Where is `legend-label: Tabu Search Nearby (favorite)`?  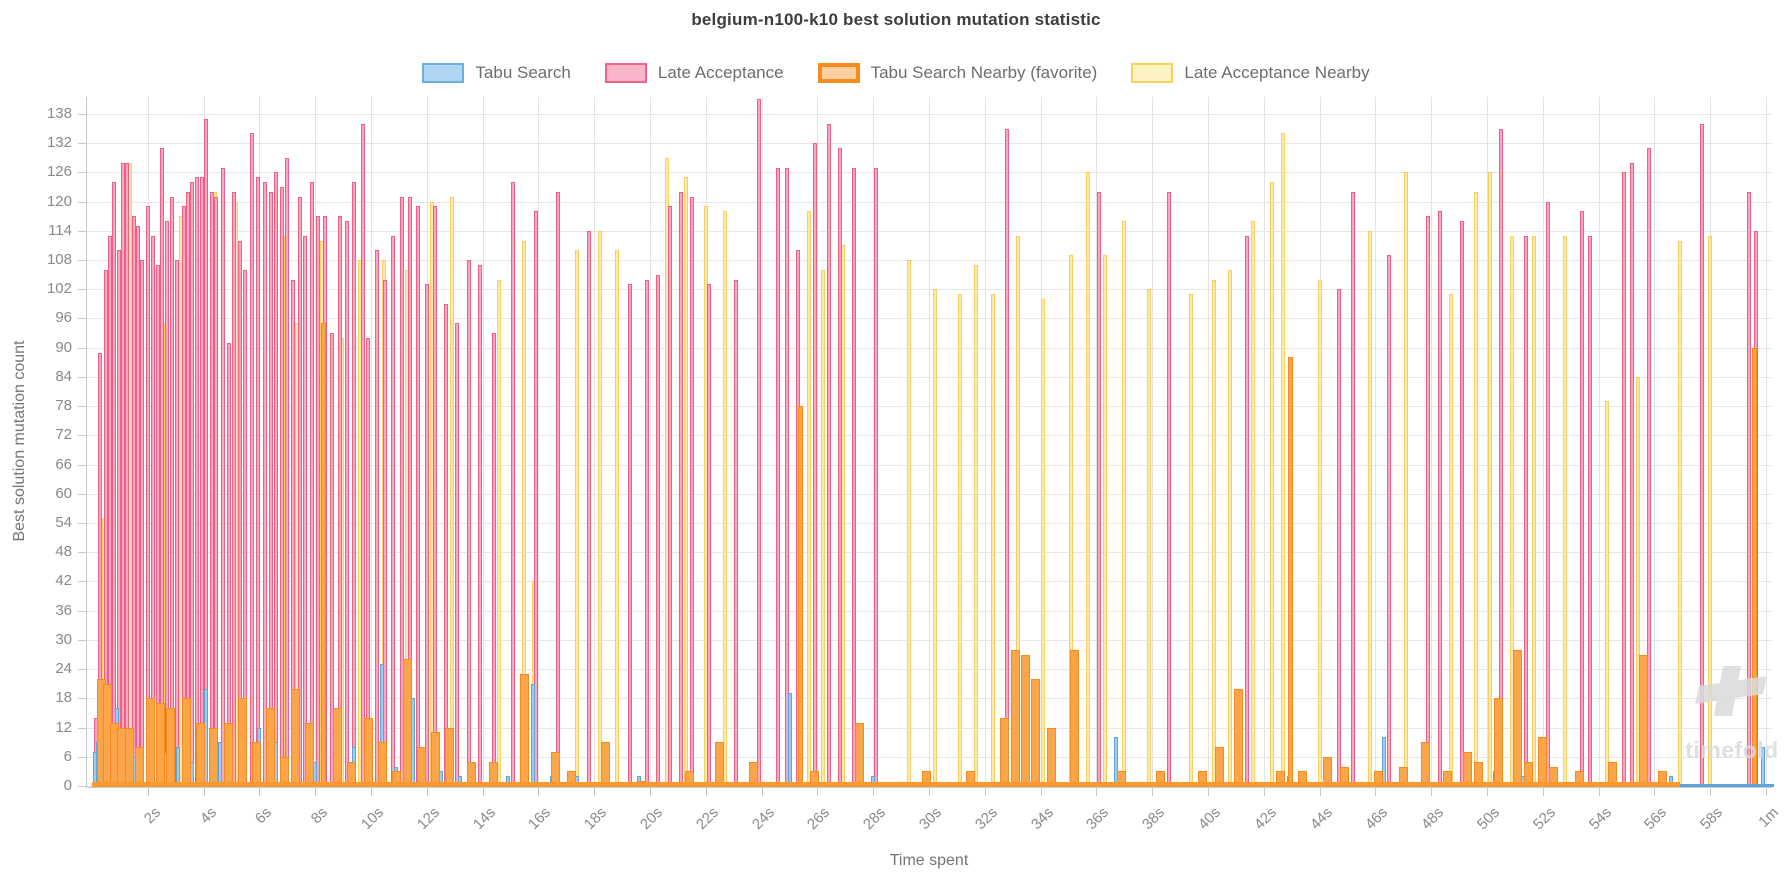
legend-label: Tabu Search Nearby (favorite) is located at coordinates (984, 72).